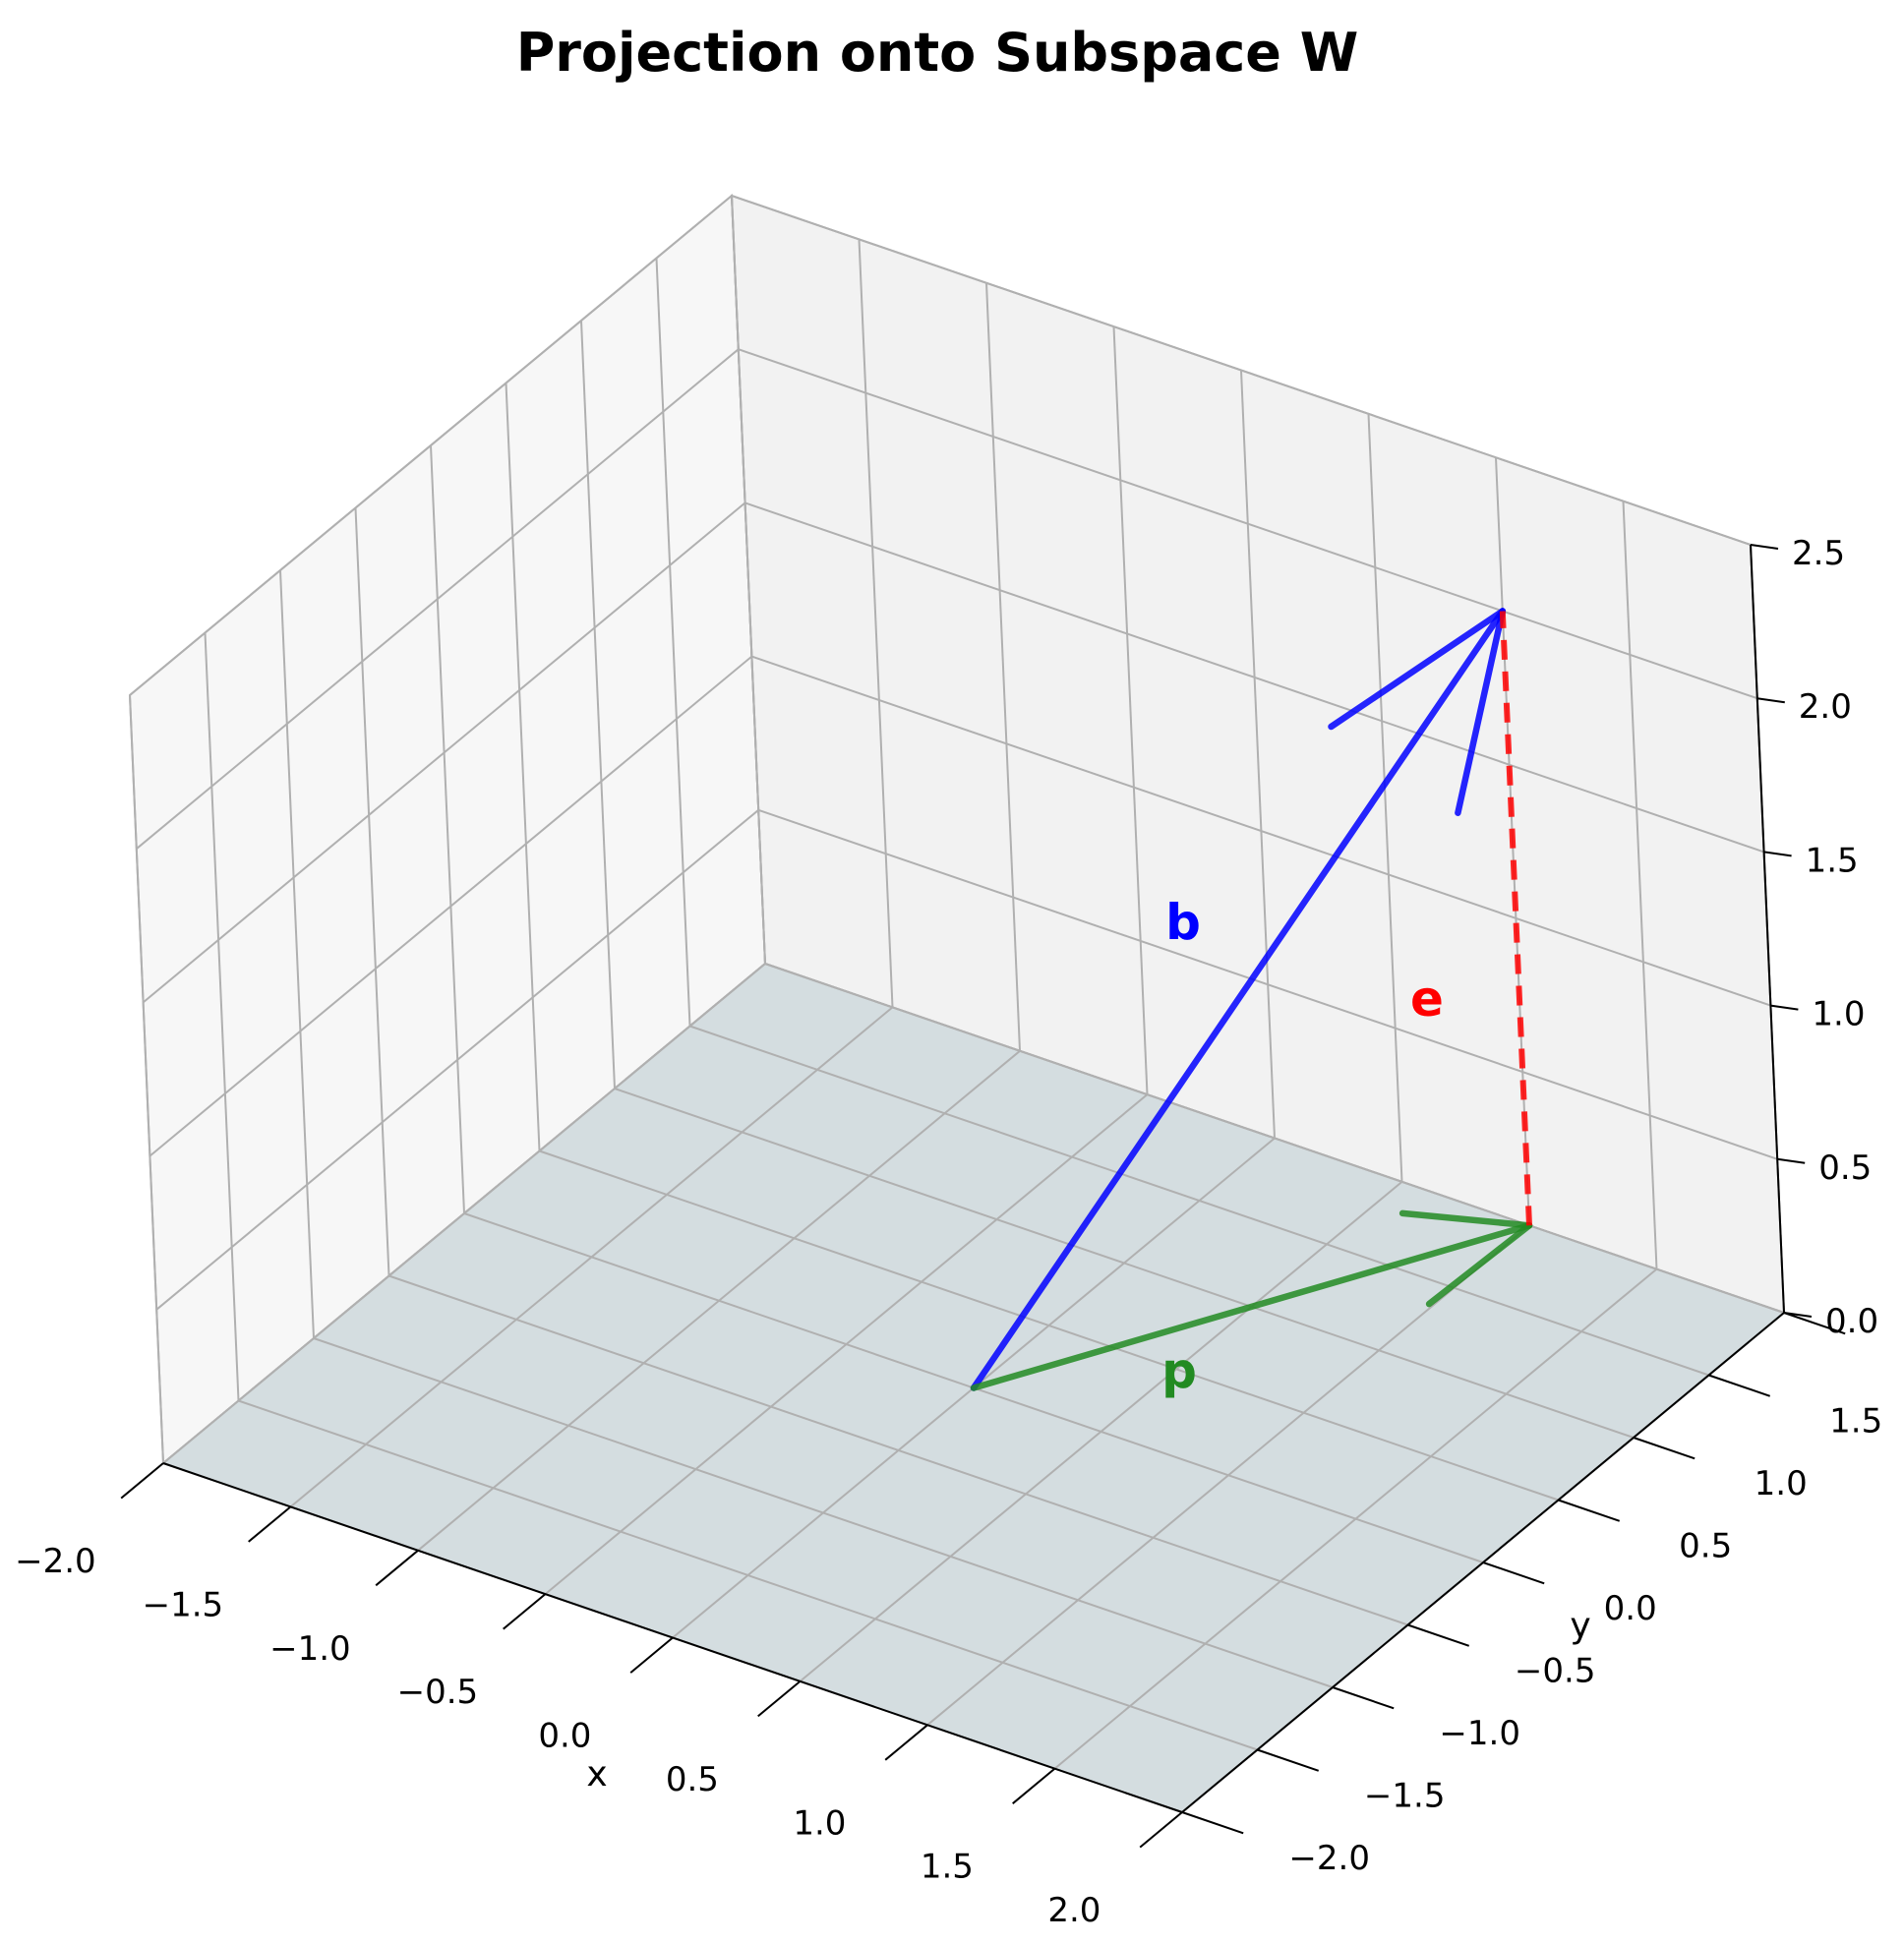  I want to click on z-tick-label: 2.5, so click(1818, 553).